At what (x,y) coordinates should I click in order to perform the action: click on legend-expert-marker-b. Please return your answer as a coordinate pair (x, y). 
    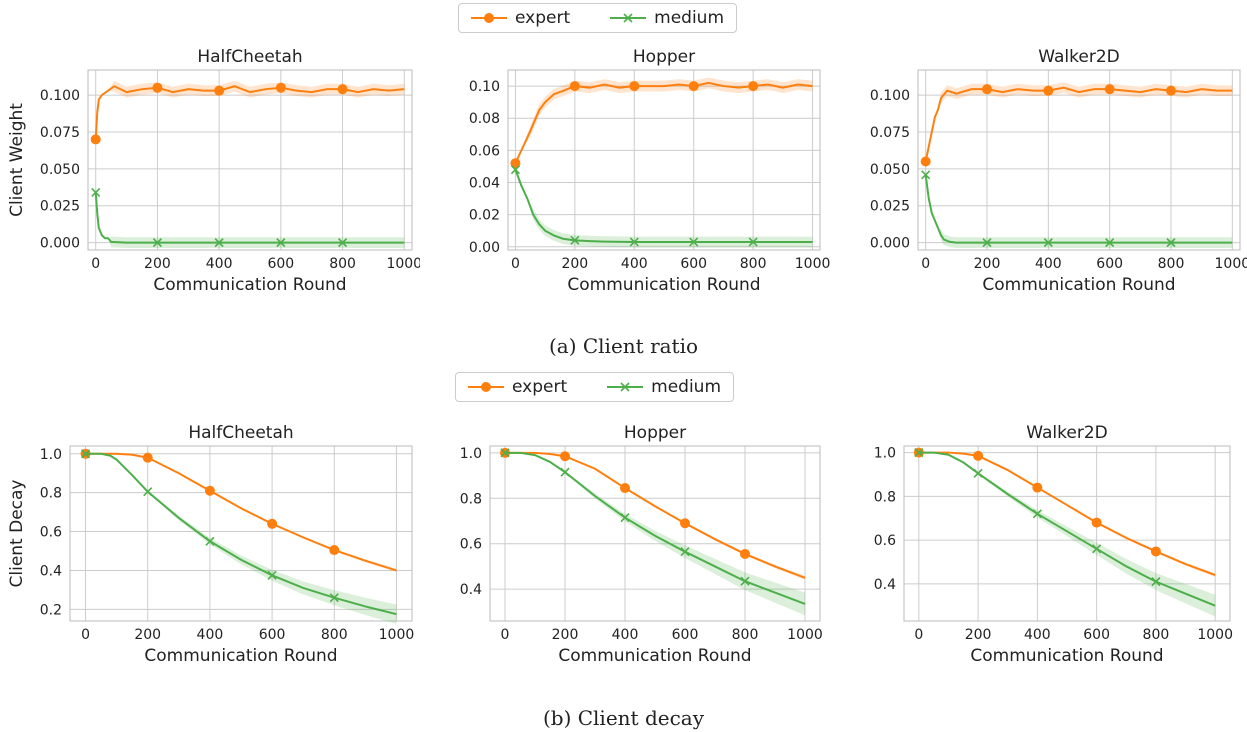
    Looking at the image, I should click on (486, 387).